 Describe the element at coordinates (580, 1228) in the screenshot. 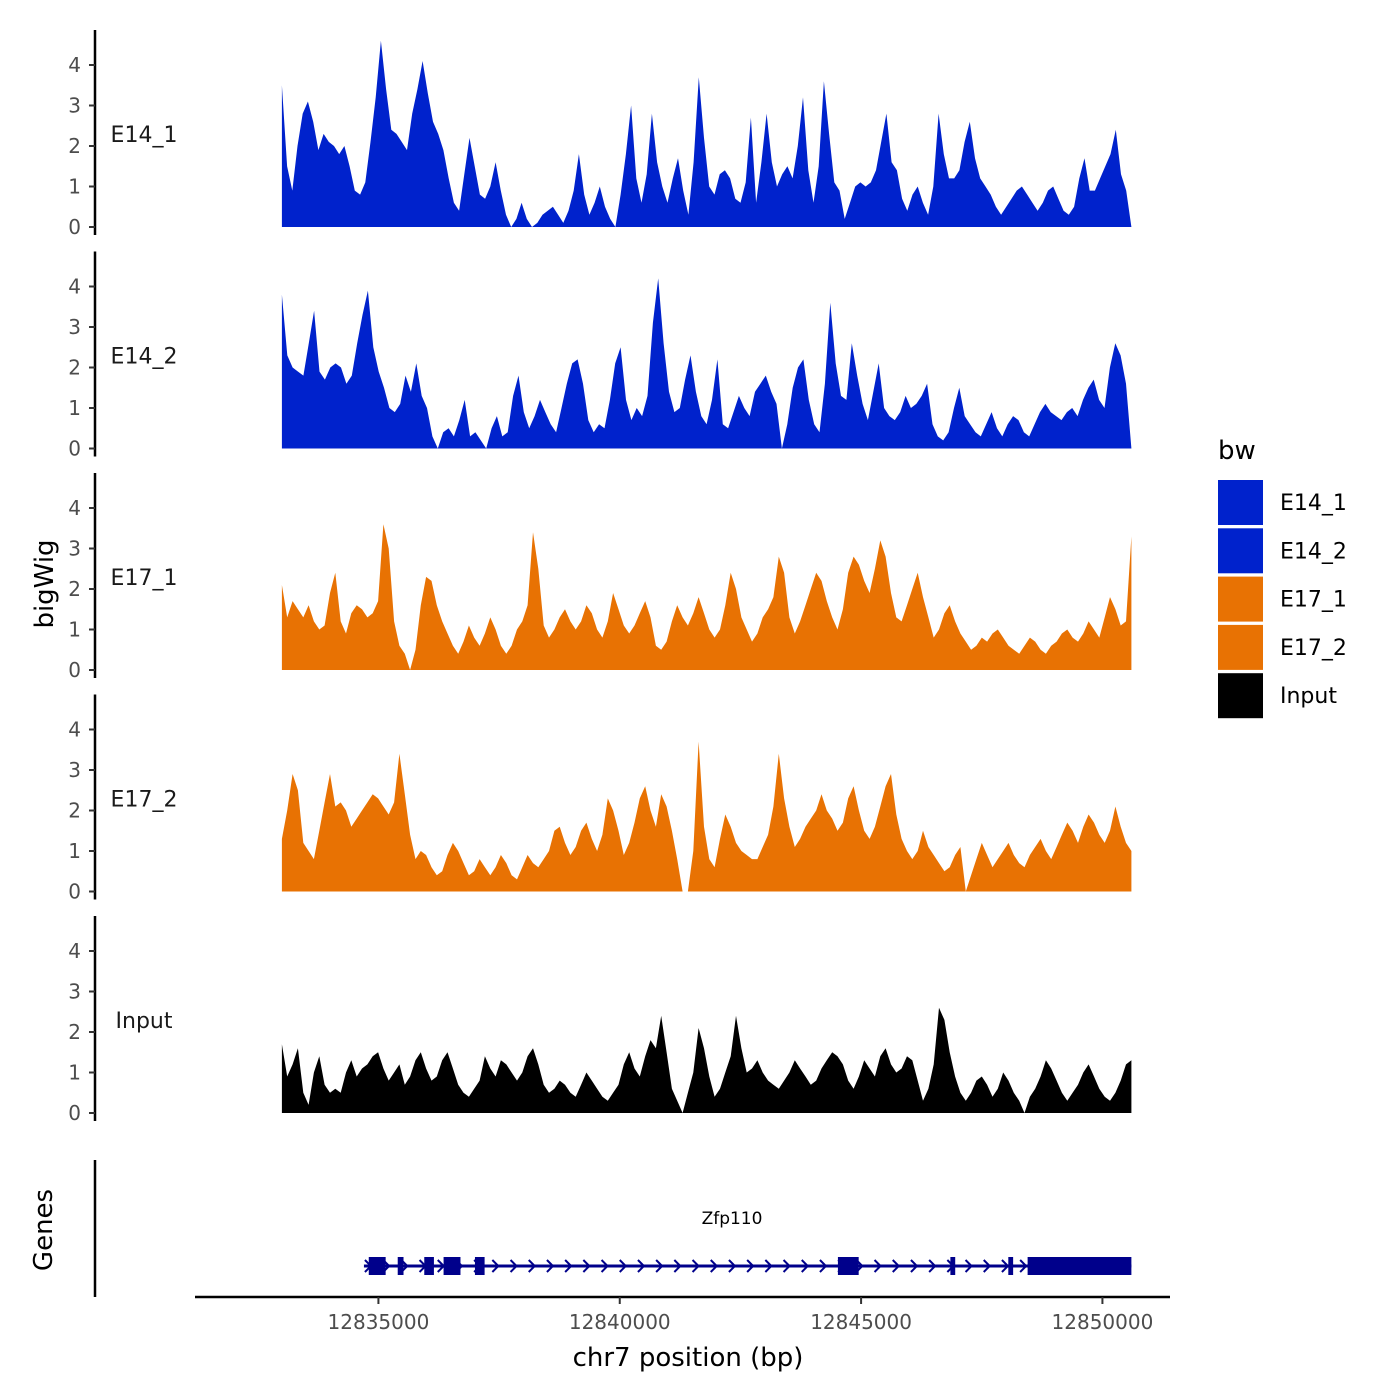

I see `genes-track: Genes Zfp110` at that location.